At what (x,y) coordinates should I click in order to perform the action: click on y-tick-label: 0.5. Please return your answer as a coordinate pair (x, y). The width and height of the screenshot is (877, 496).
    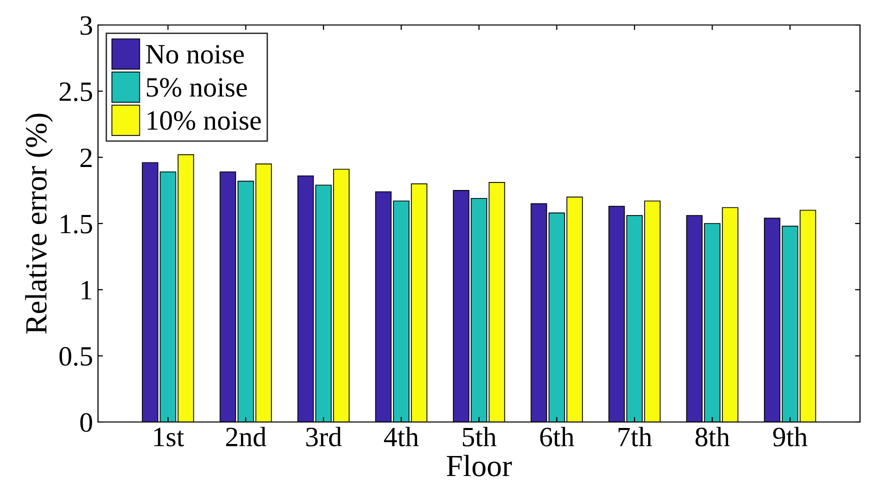
    Looking at the image, I should click on (75, 356).